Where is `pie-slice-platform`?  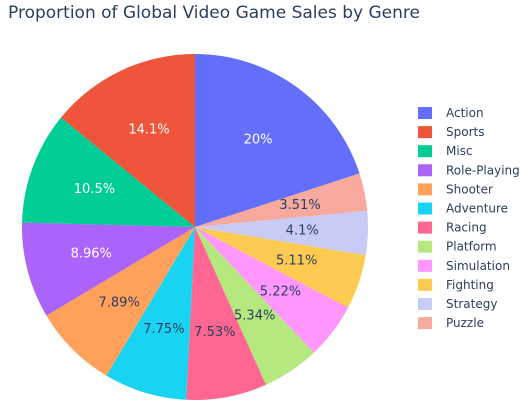 pie-slice-platform is located at coordinates (254, 306).